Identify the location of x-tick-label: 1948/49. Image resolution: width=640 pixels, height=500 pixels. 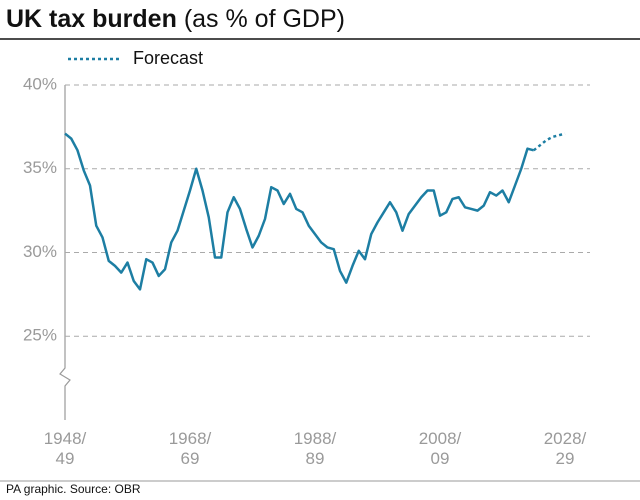
(65, 448).